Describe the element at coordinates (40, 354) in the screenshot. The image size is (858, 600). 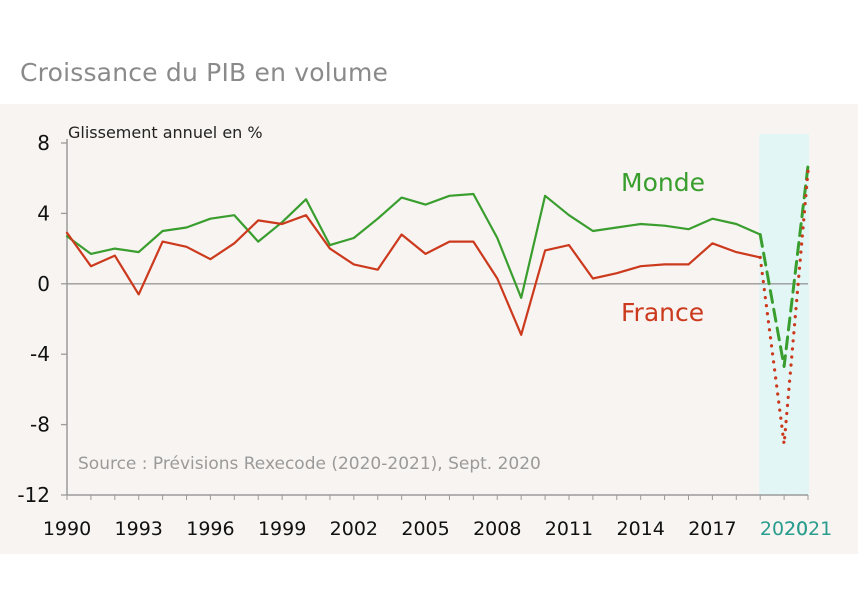
I see `y-tick-label: -4` at that location.